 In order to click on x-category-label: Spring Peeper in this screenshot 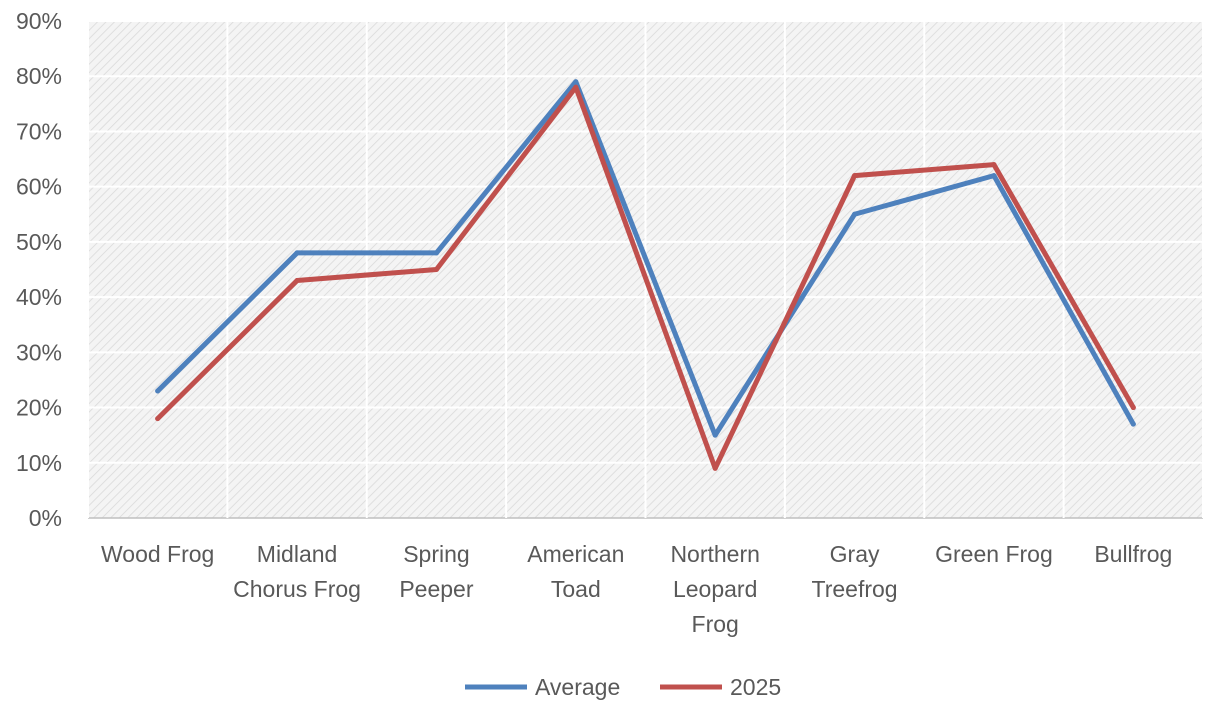, I will do `click(436, 571)`.